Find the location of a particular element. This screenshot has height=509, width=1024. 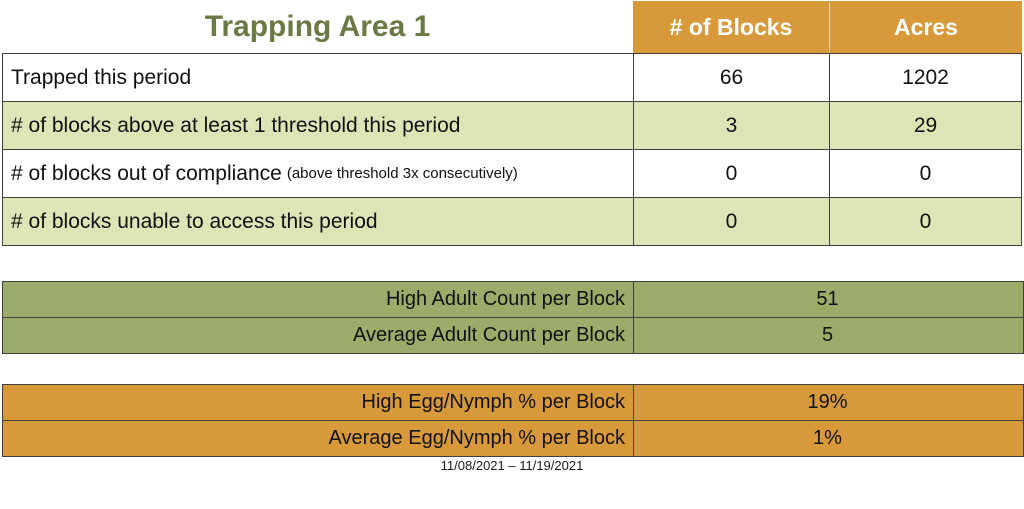

row-label: High Adult Count per Block is located at coordinates (505, 299).